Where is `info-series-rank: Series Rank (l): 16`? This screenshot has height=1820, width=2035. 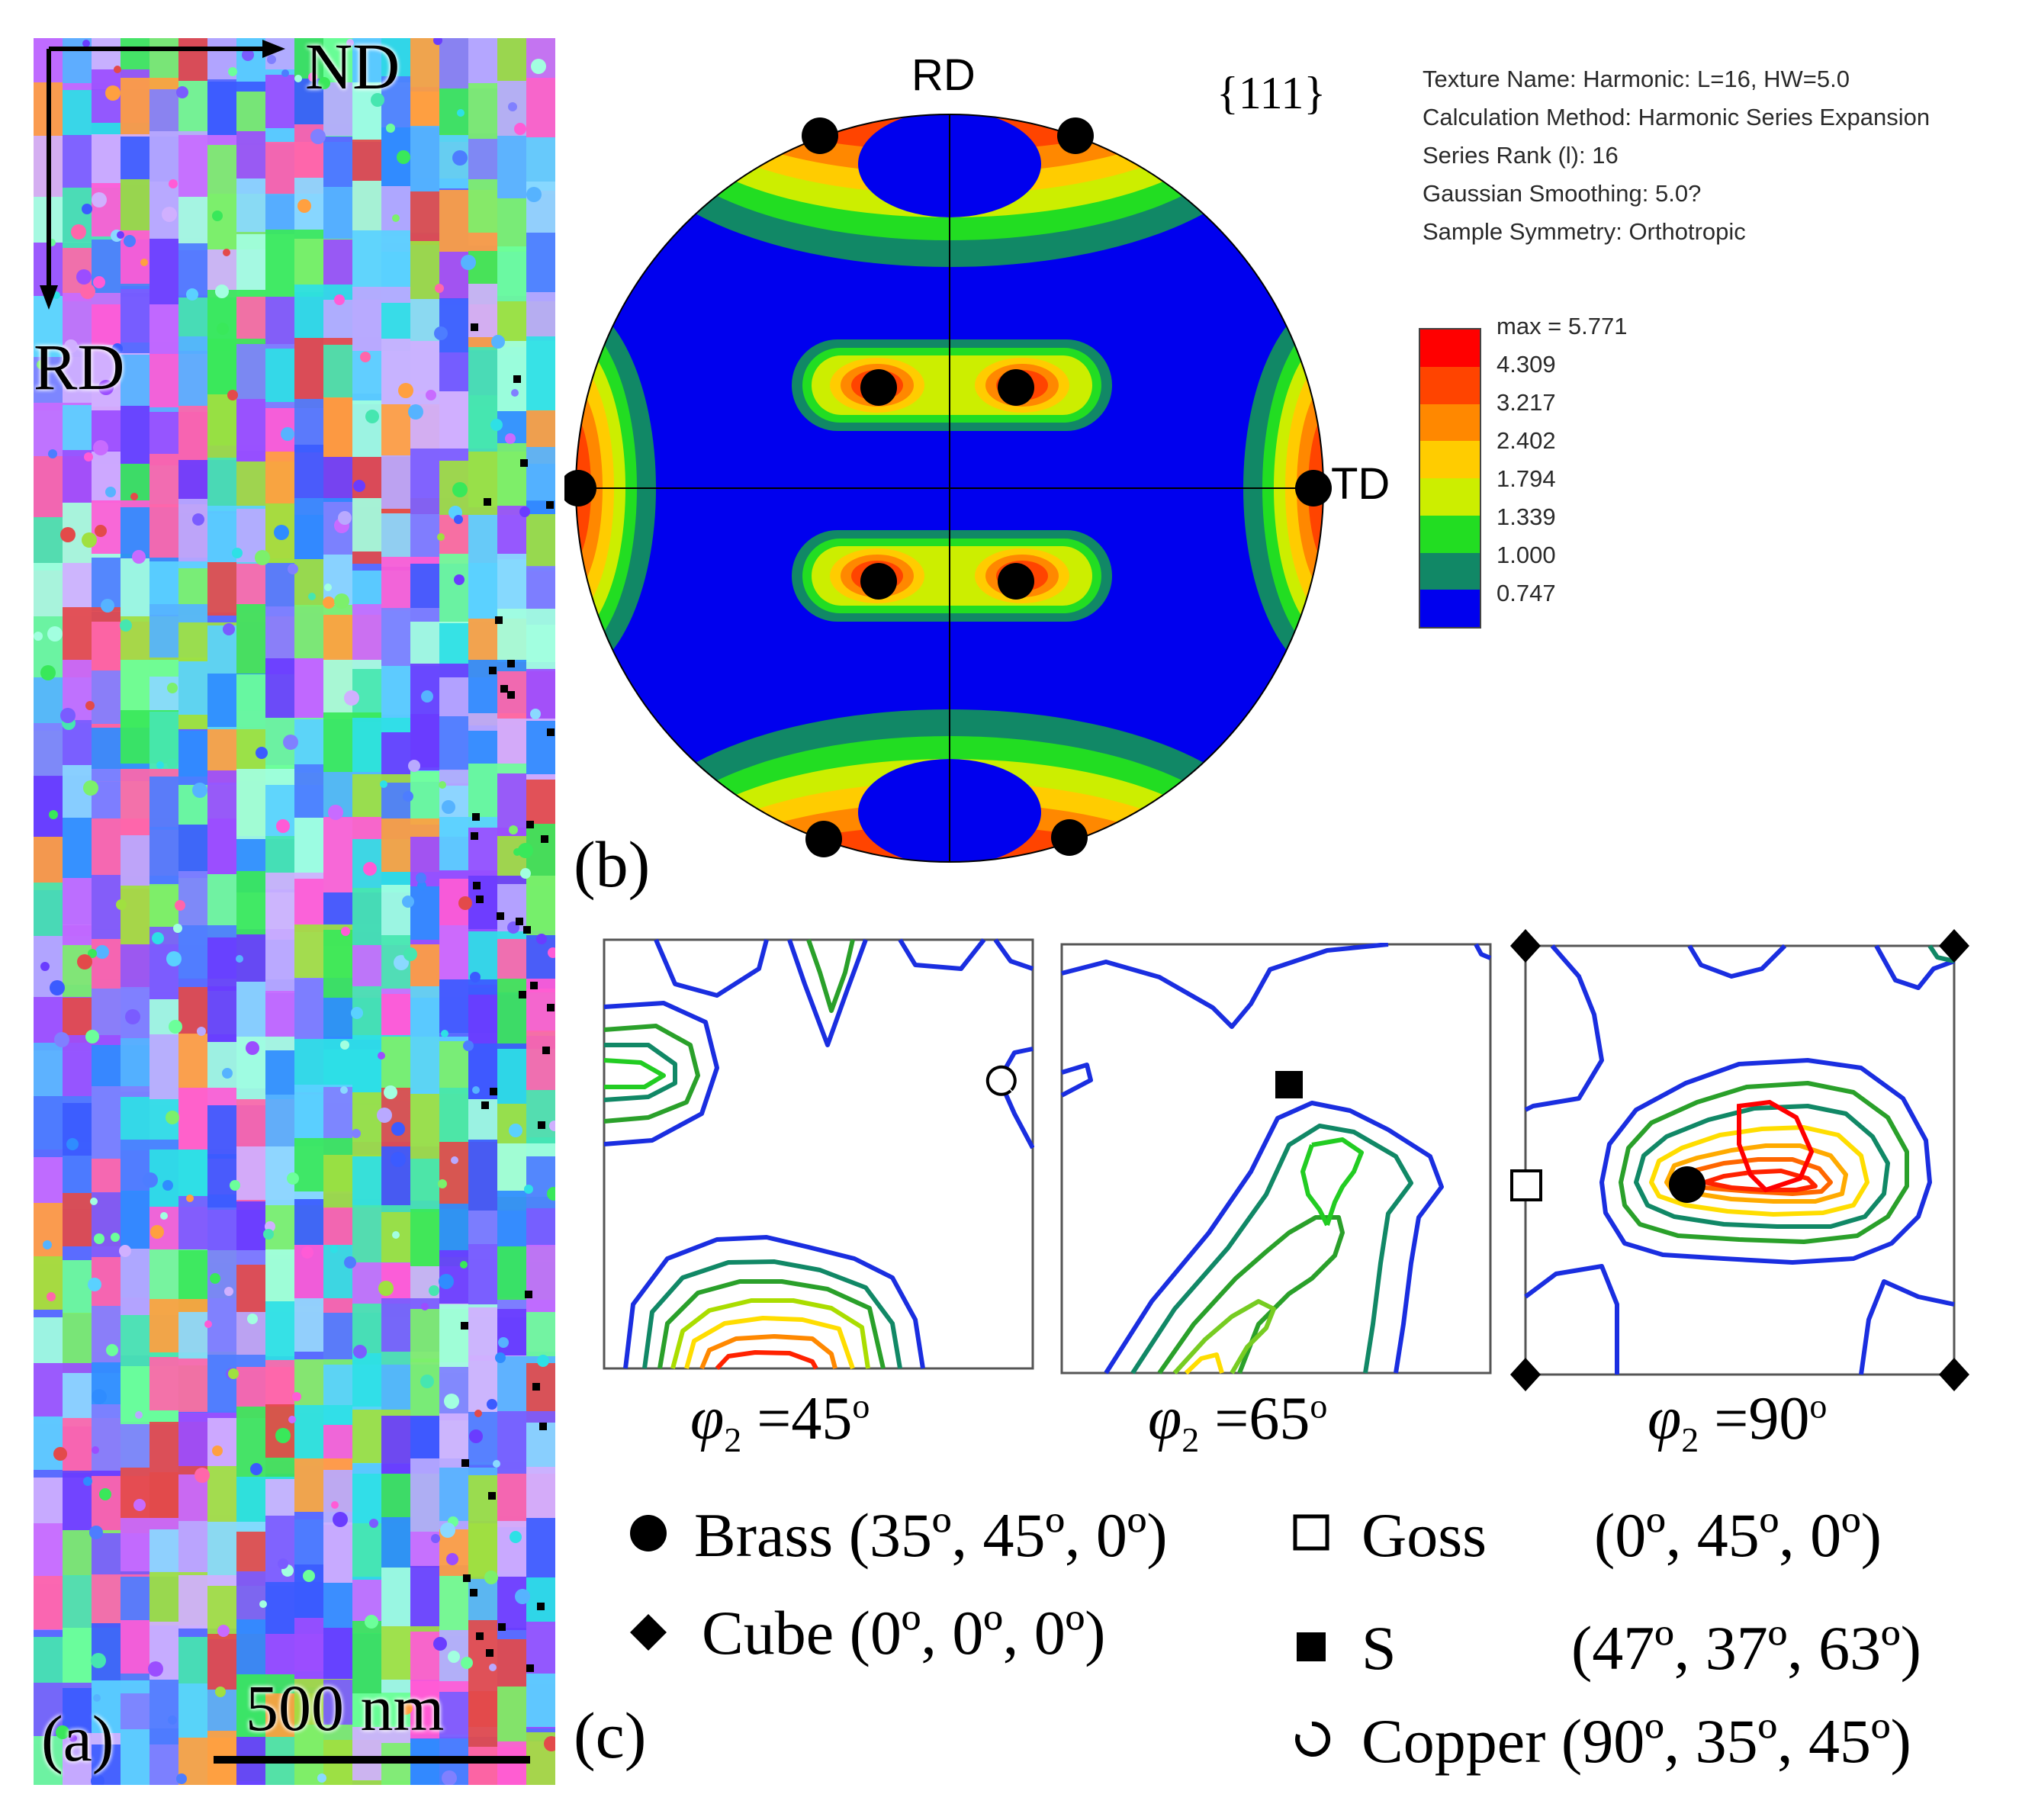 info-series-rank: Series Rank (l): 16 is located at coordinates (1521, 155).